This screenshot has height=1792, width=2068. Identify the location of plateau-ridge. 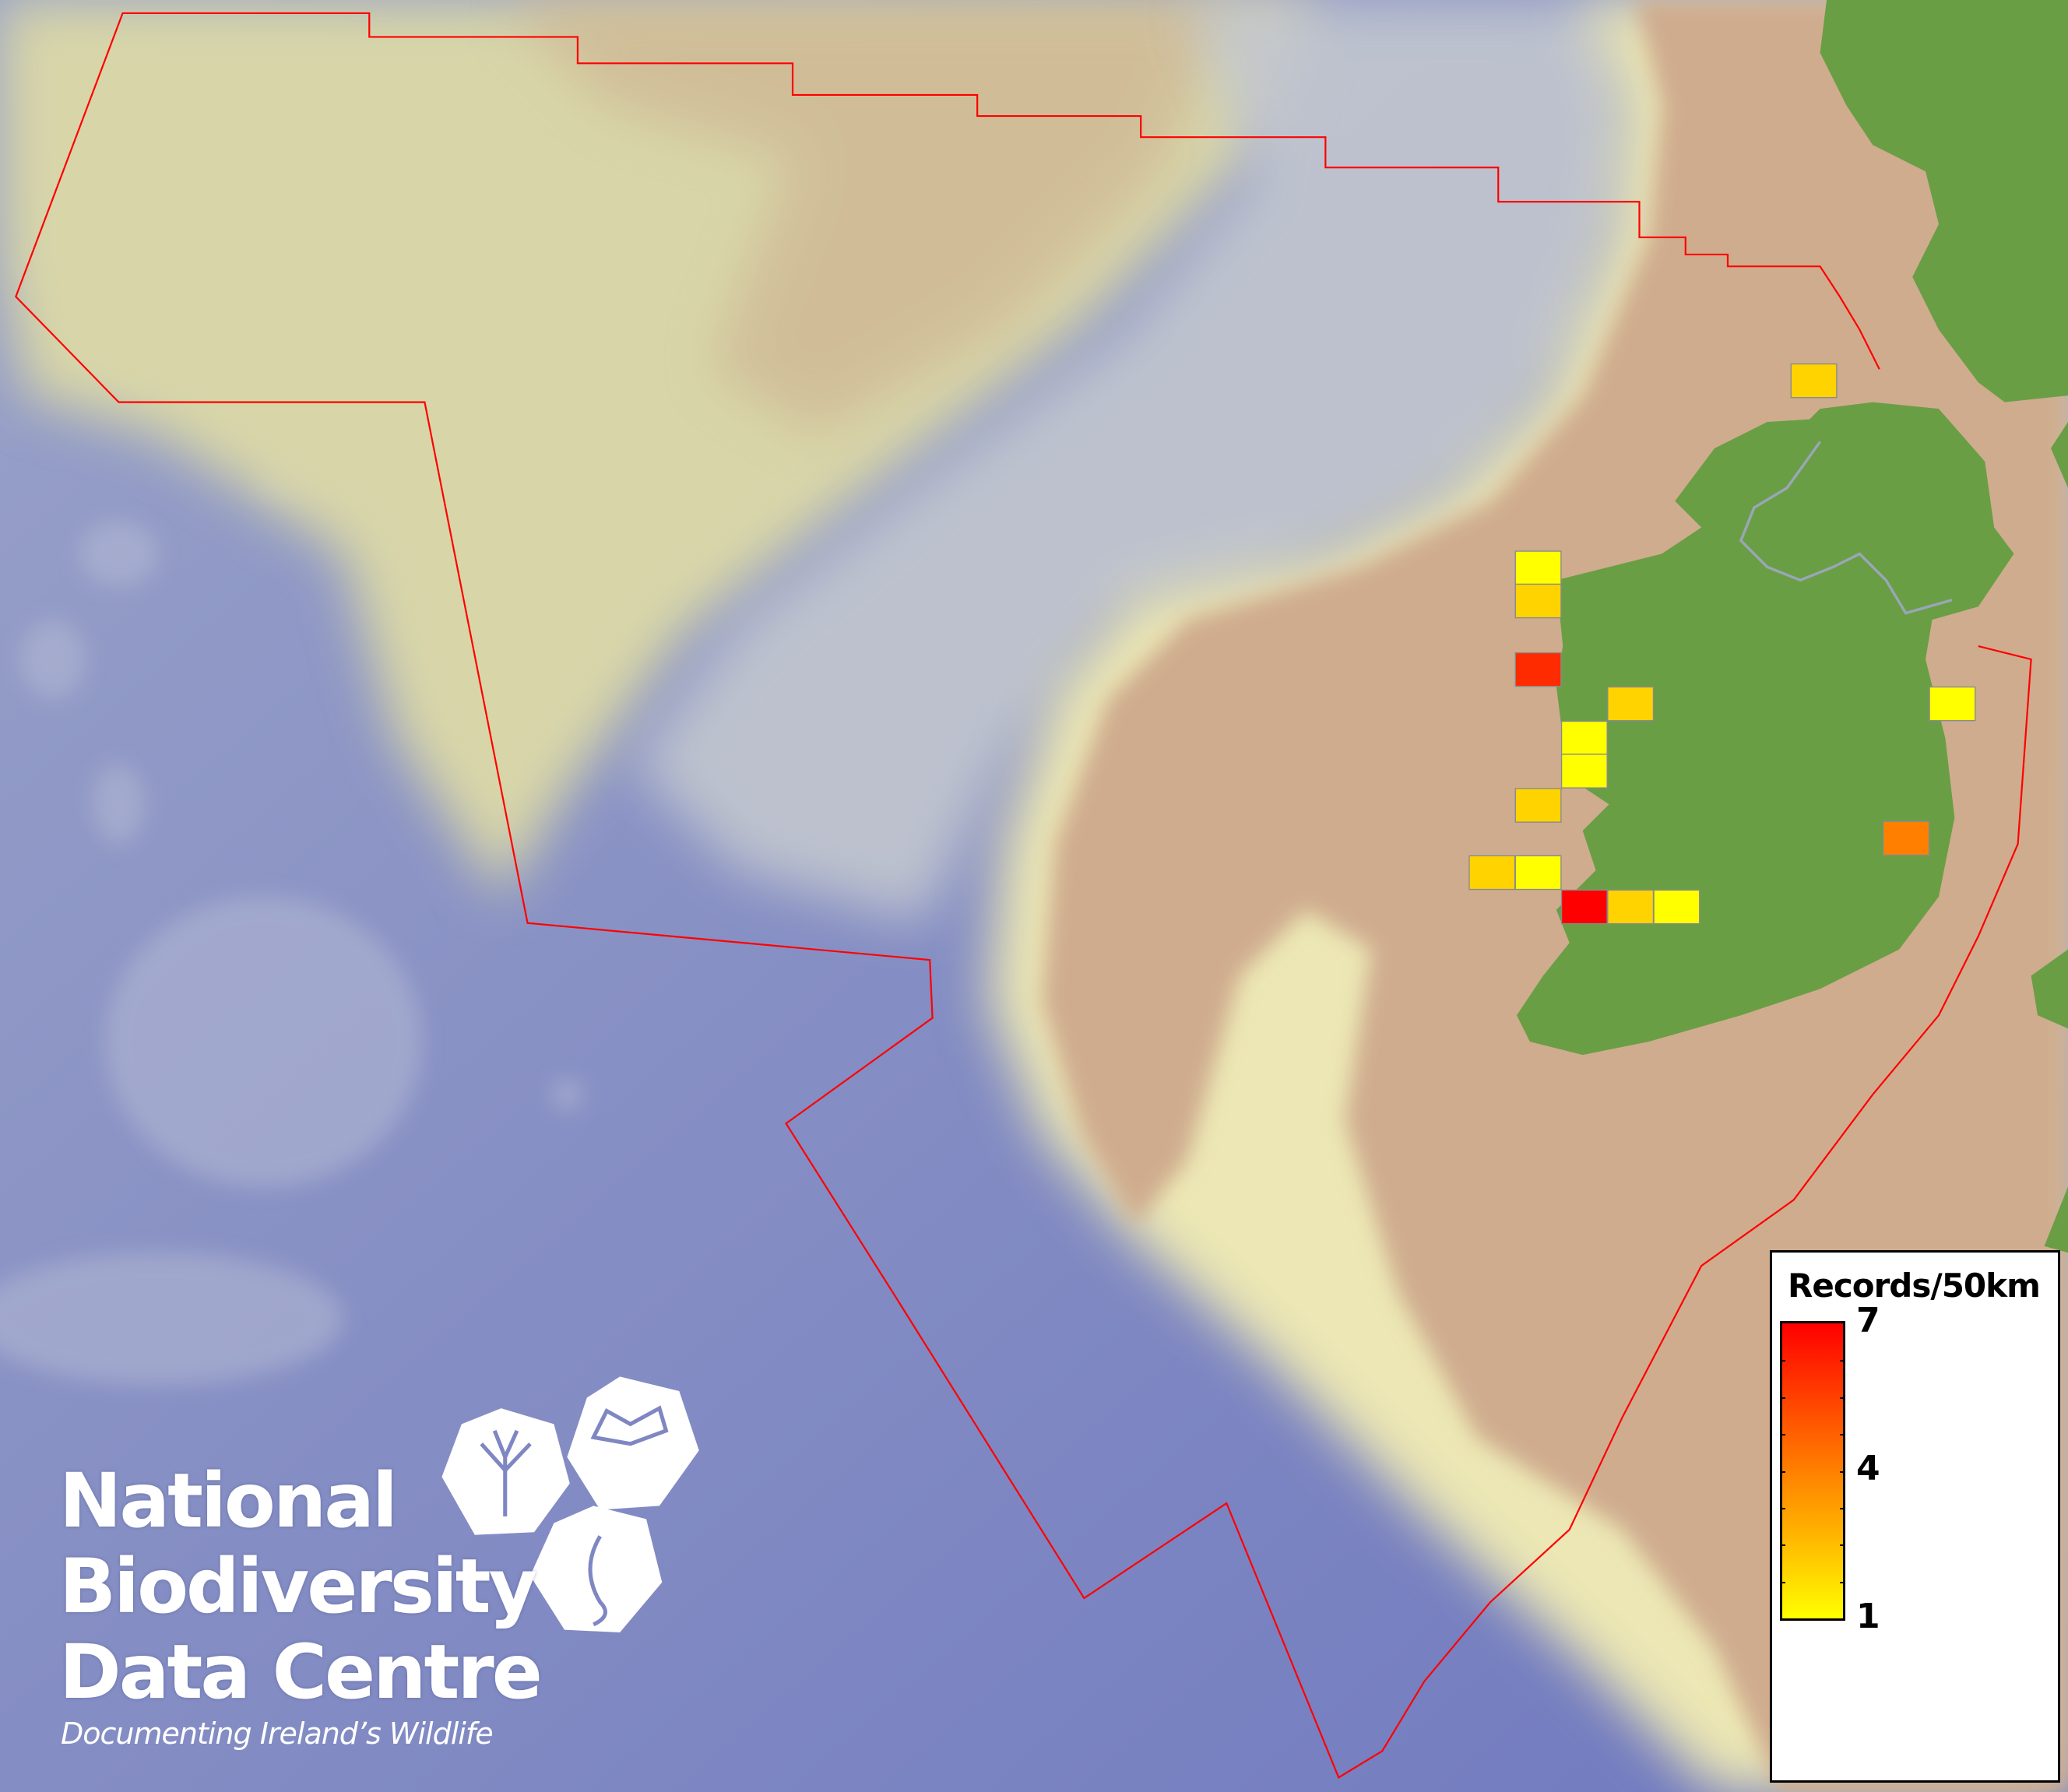
(870, 217).